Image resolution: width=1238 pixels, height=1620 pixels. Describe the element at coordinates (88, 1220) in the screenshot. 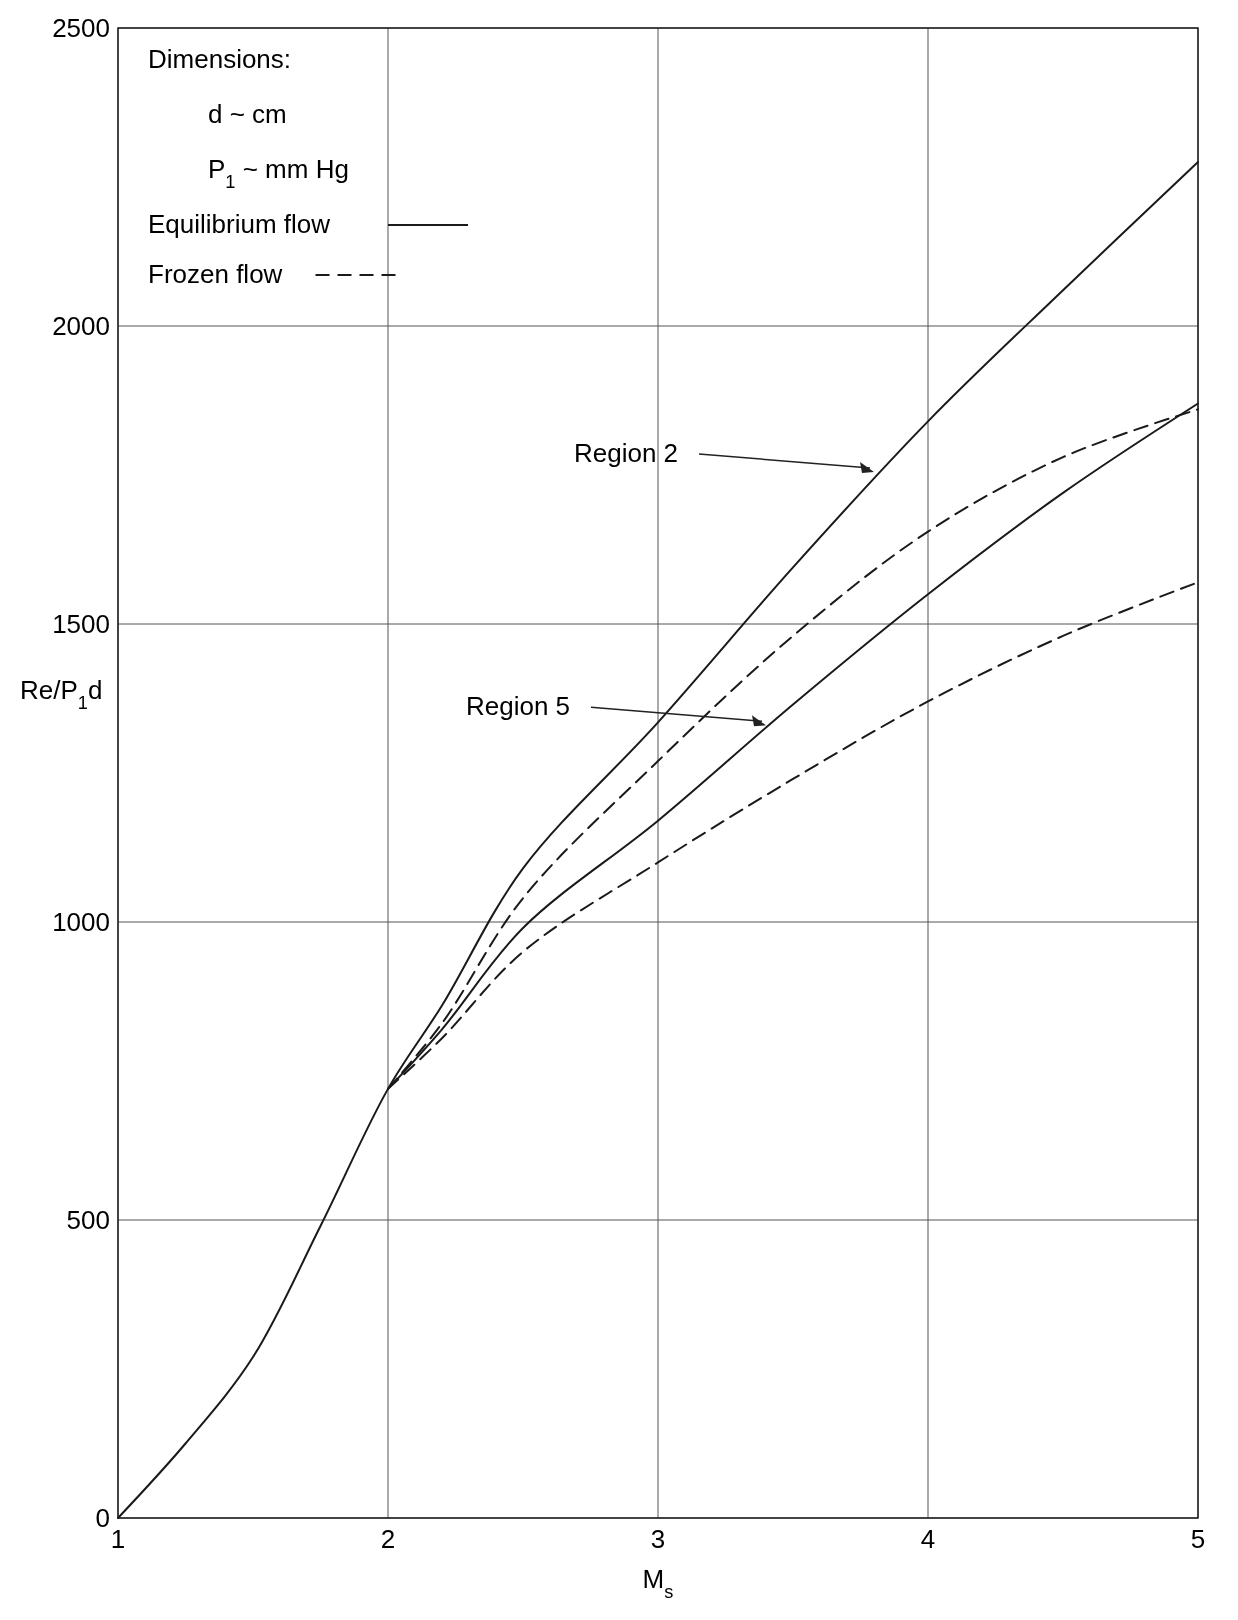

I see `y-tick-label: 500` at that location.